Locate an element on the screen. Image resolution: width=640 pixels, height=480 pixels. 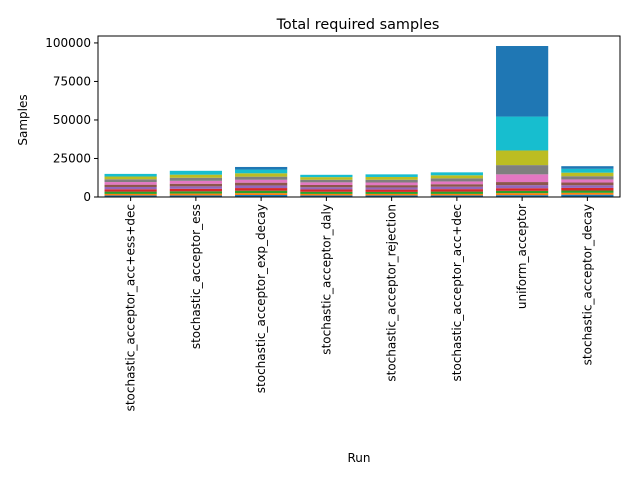
y-tick-label: 25000 is located at coordinates (72, 158).